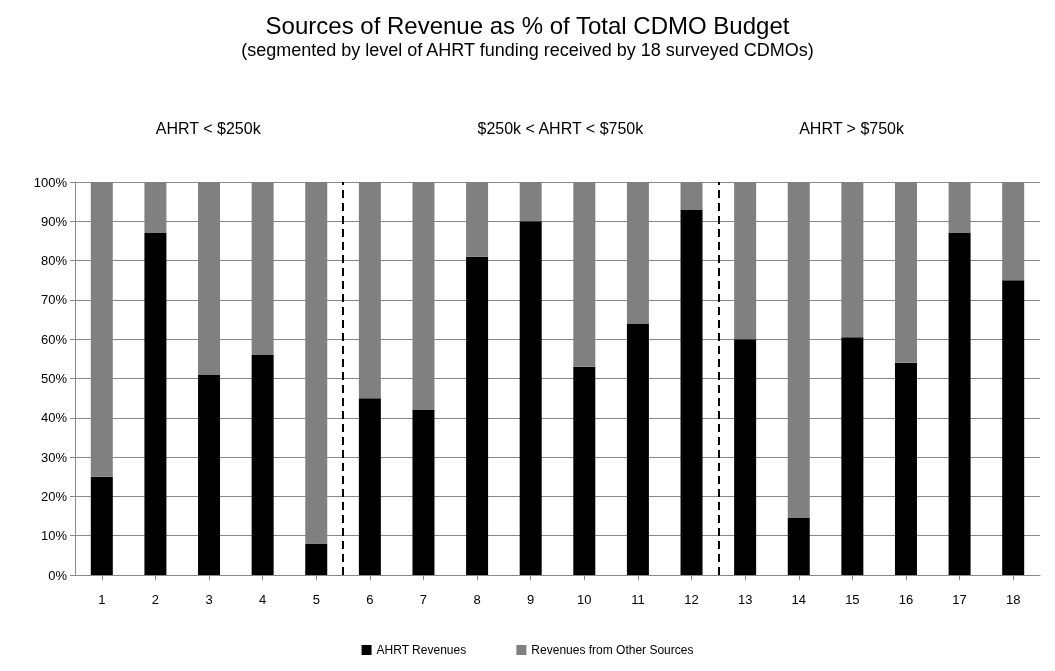 The image size is (1055, 671). I want to click on x-tick-label: 16, so click(906, 599).